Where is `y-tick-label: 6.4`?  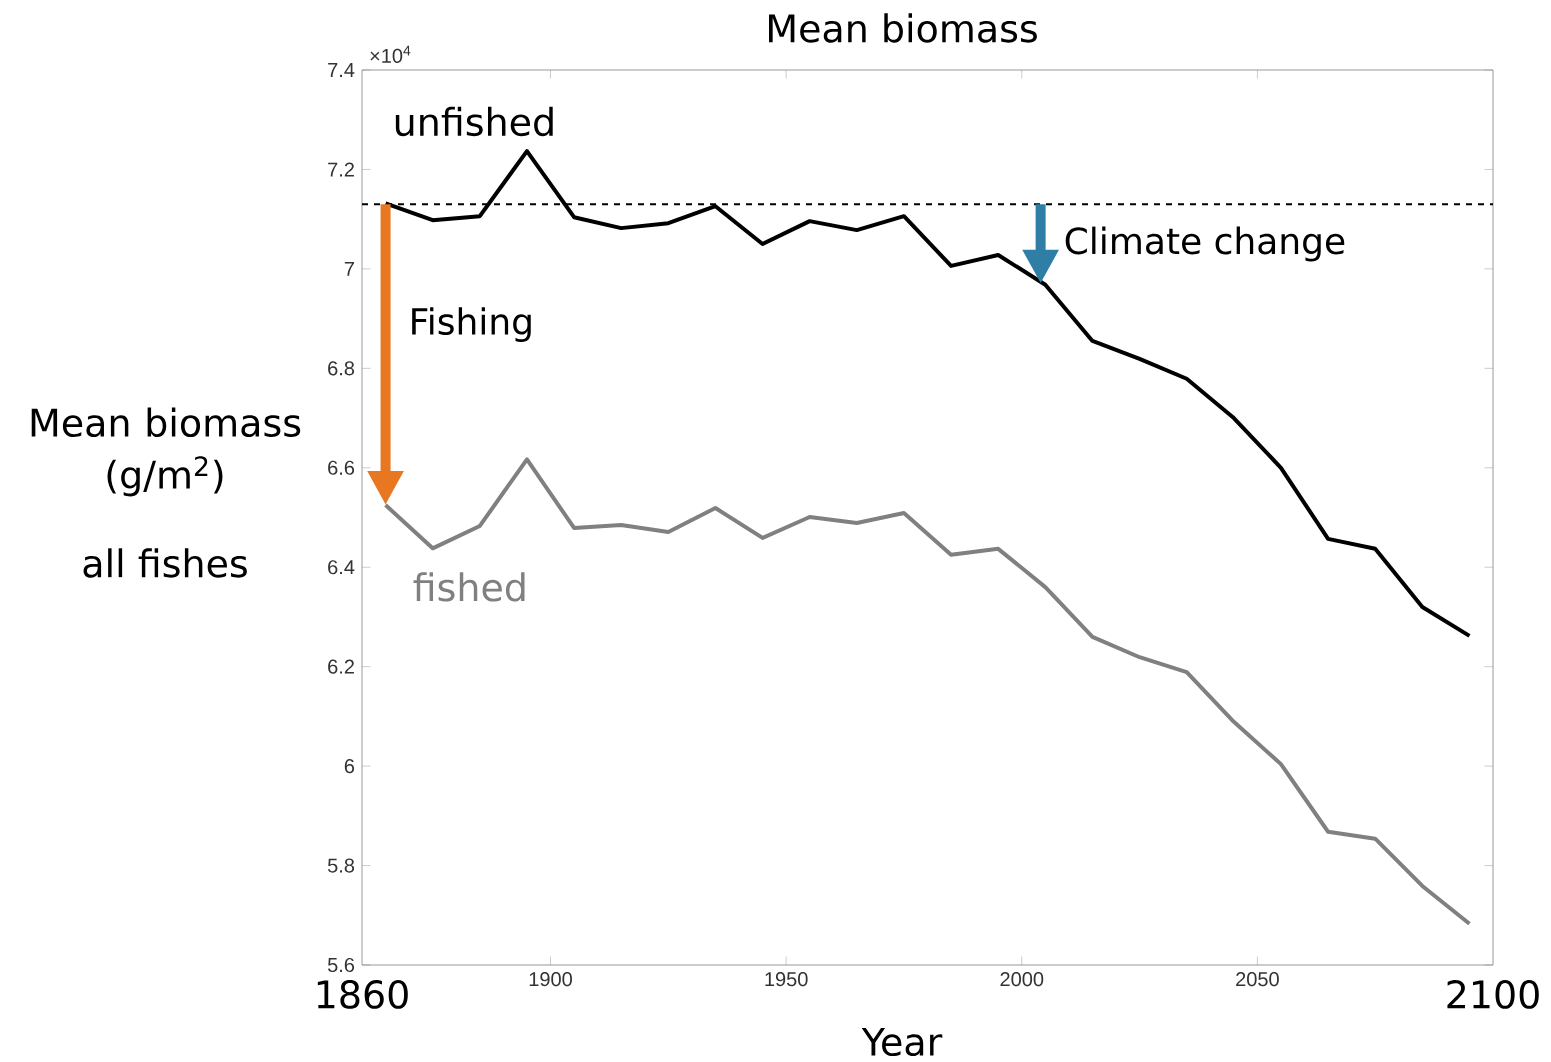 y-tick-label: 6.4 is located at coordinates (341, 567).